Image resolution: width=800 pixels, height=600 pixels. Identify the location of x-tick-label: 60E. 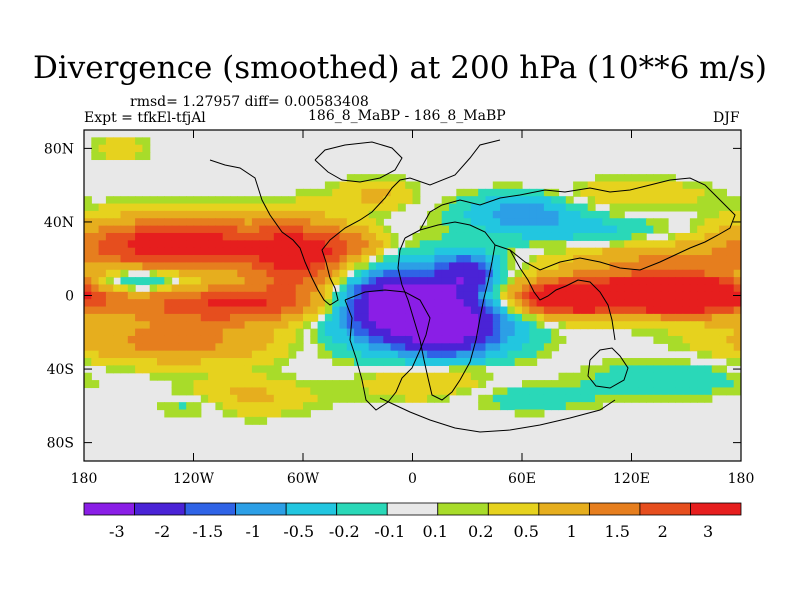
(522, 479).